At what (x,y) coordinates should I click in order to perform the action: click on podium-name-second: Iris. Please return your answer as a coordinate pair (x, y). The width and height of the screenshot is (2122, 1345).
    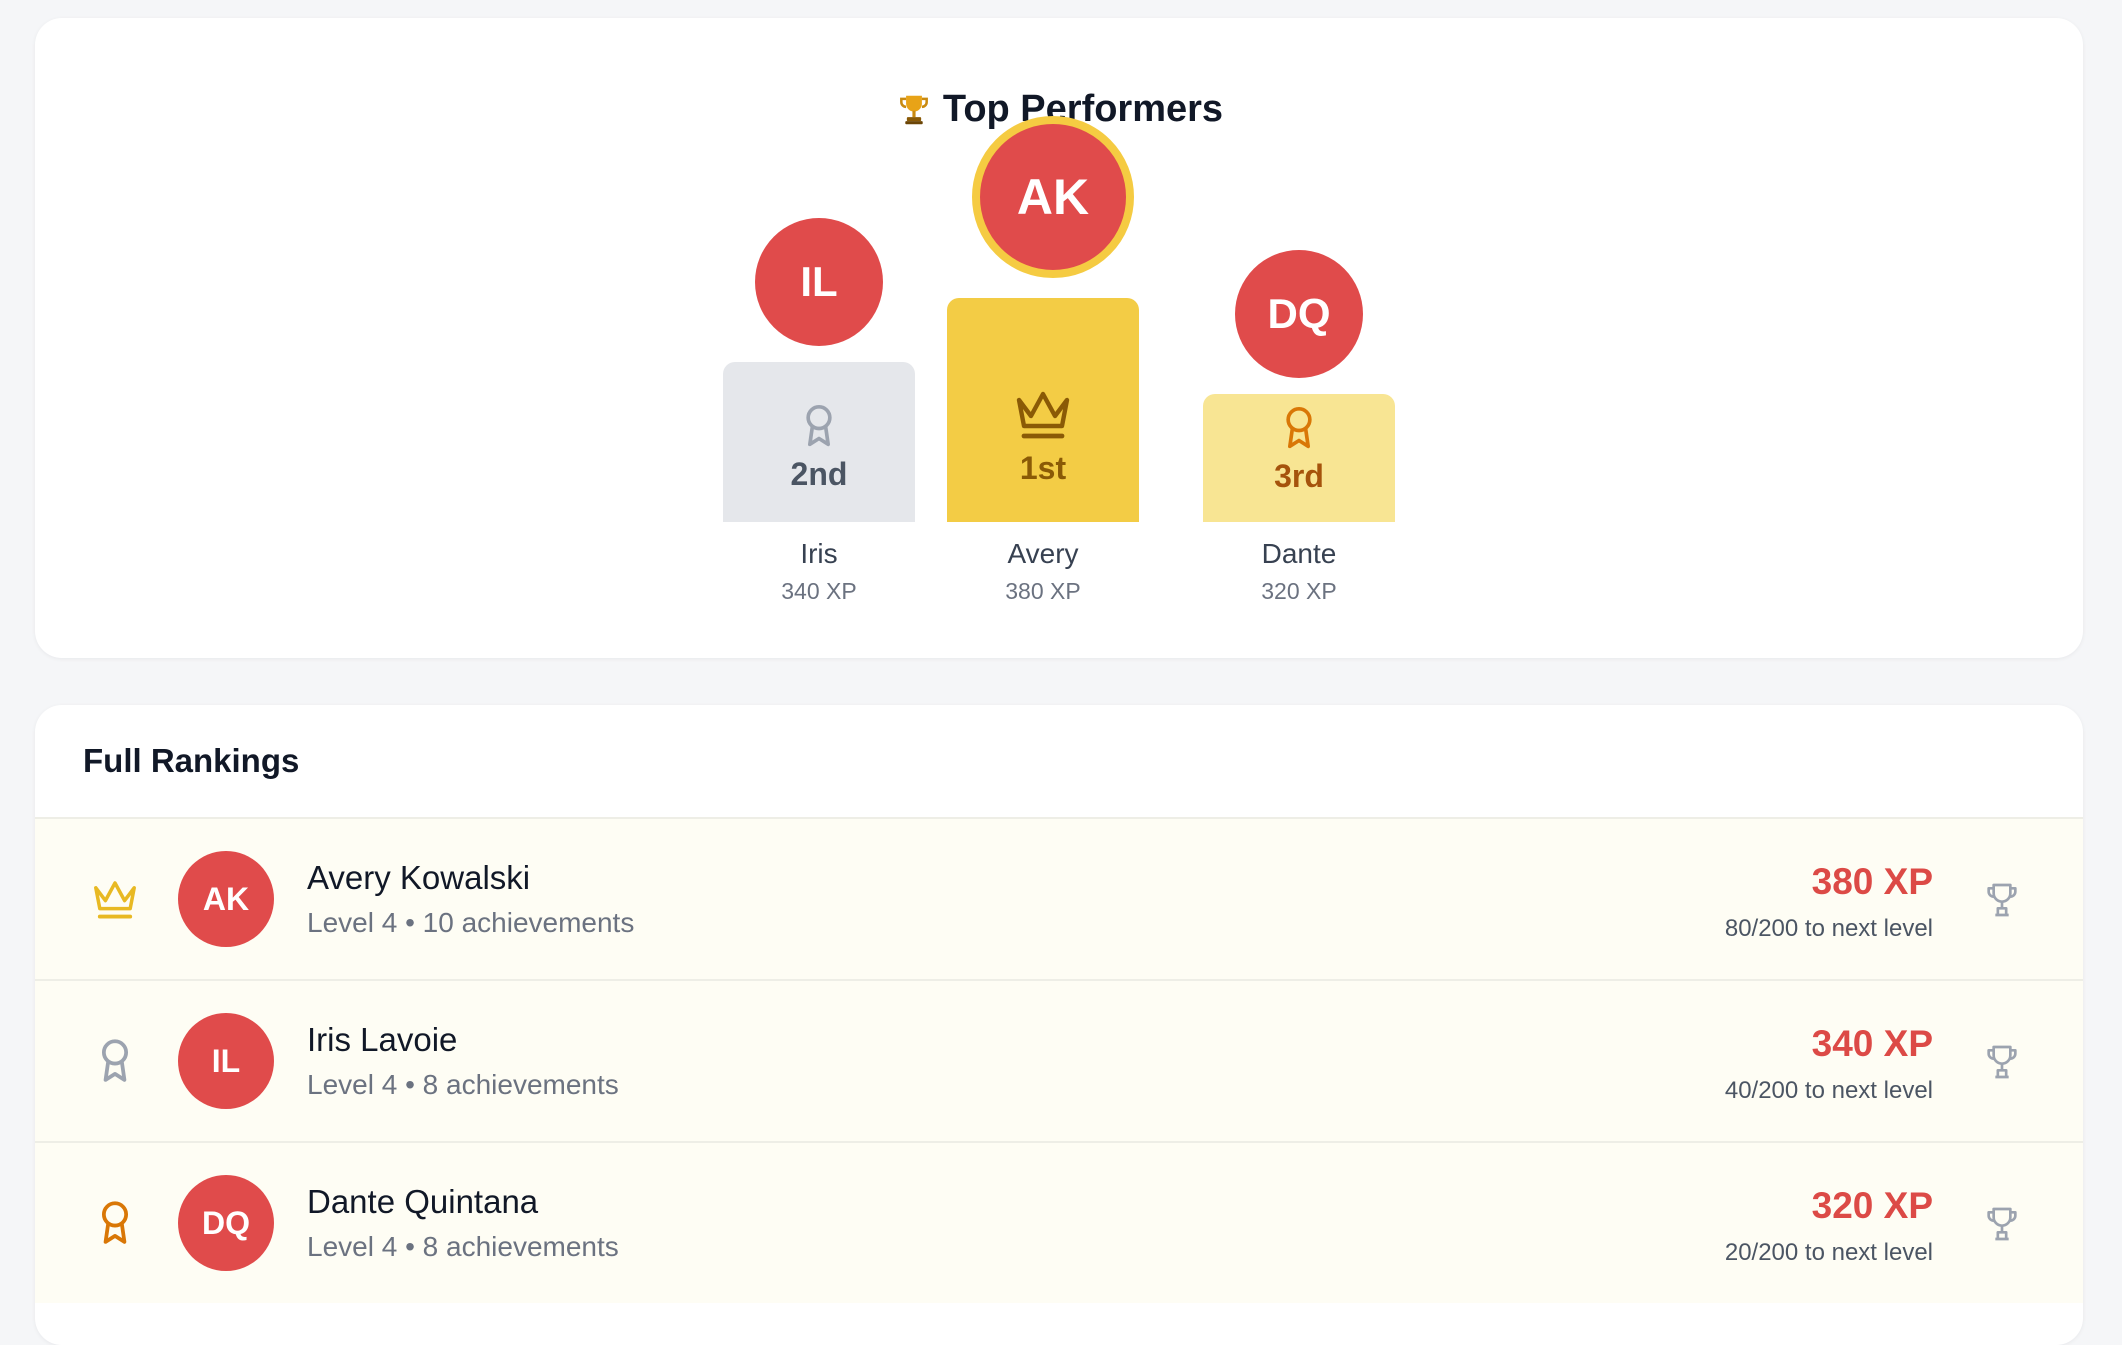
    Looking at the image, I should click on (819, 553).